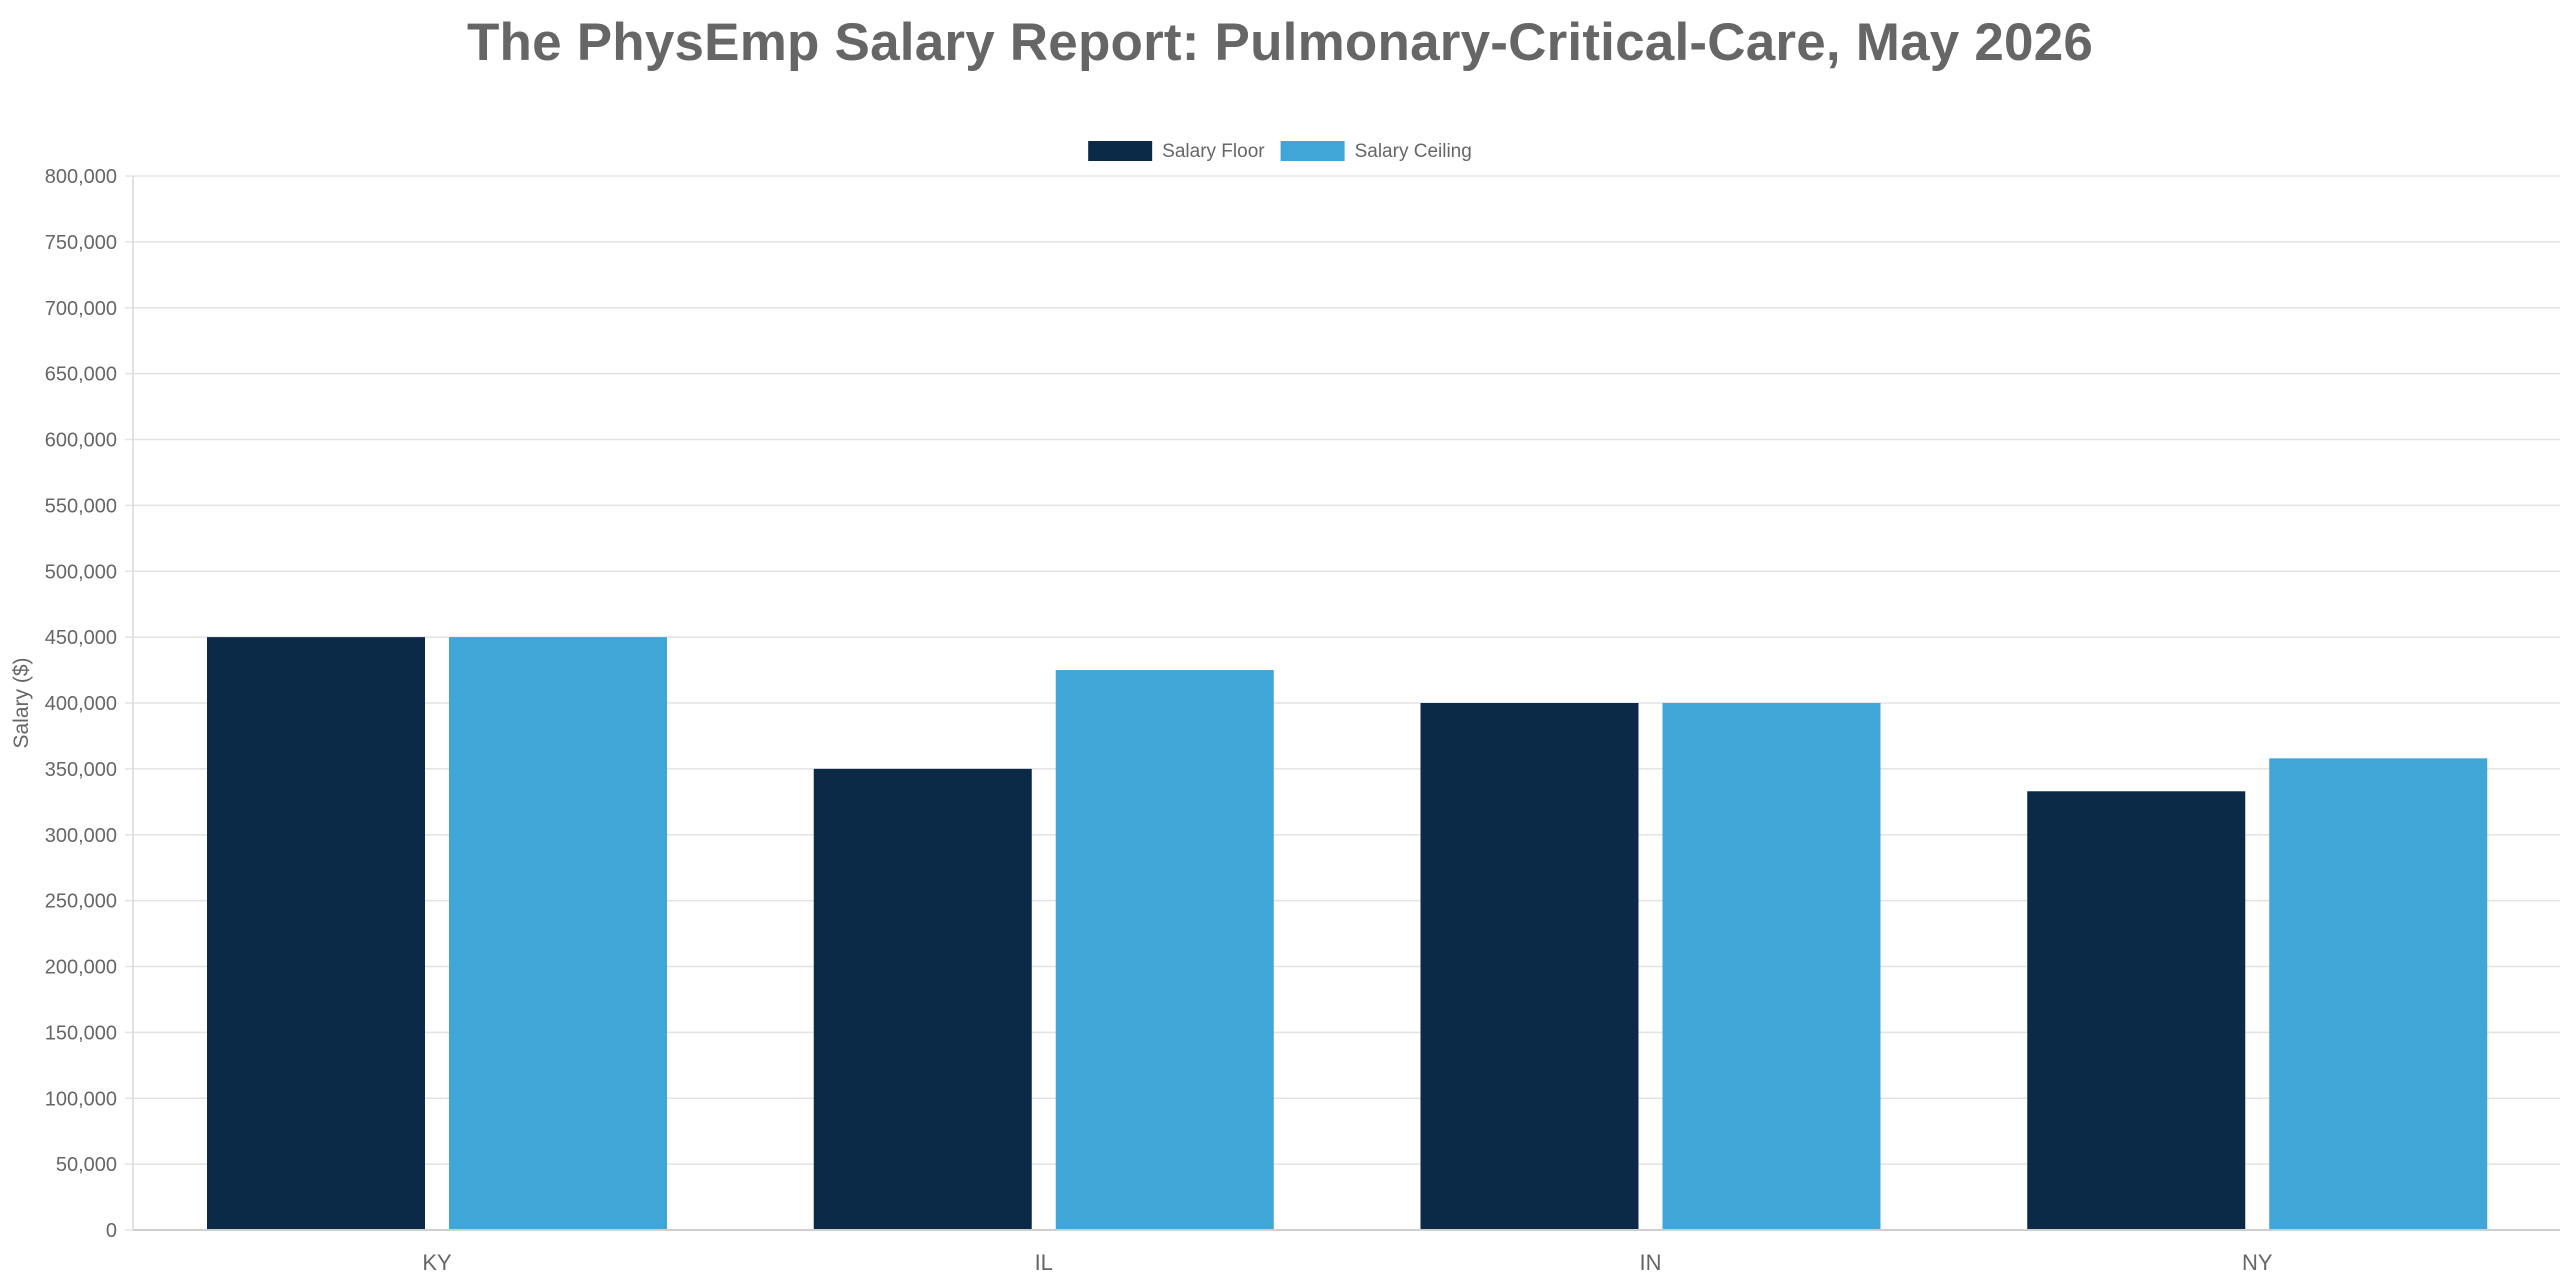  What do you see at coordinates (1651, 1262) in the screenshot?
I see `x-tick-label: IN` at bounding box center [1651, 1262].